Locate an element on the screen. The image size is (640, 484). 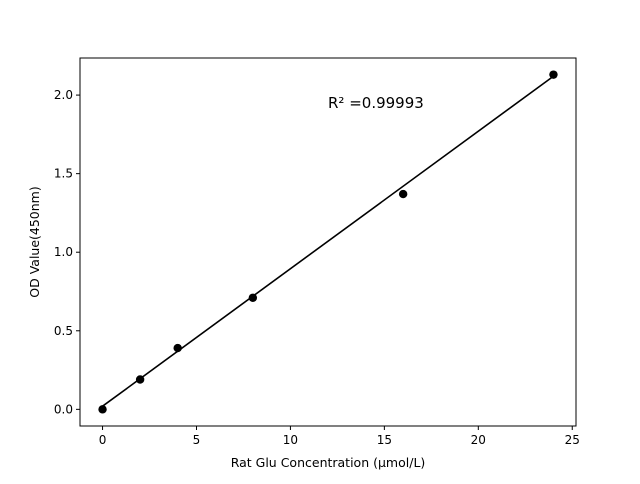
x-tick-label: 10 is located at coordinates (290, 440).